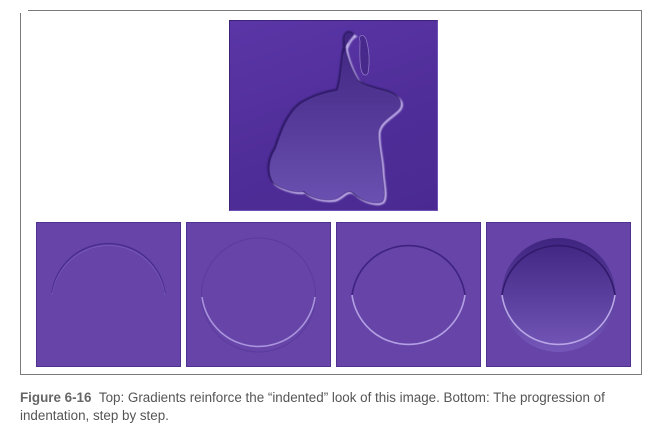  Describe the element at coordinates (108, 269) in the screenshot. I see `step-1-circle` at that location.